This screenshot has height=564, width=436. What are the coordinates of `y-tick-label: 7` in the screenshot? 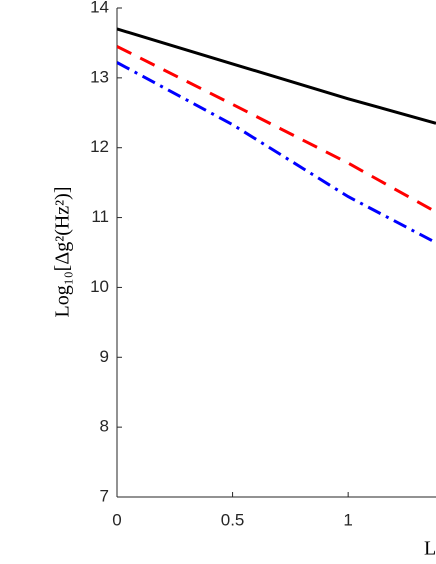 It's located at (104, 495).